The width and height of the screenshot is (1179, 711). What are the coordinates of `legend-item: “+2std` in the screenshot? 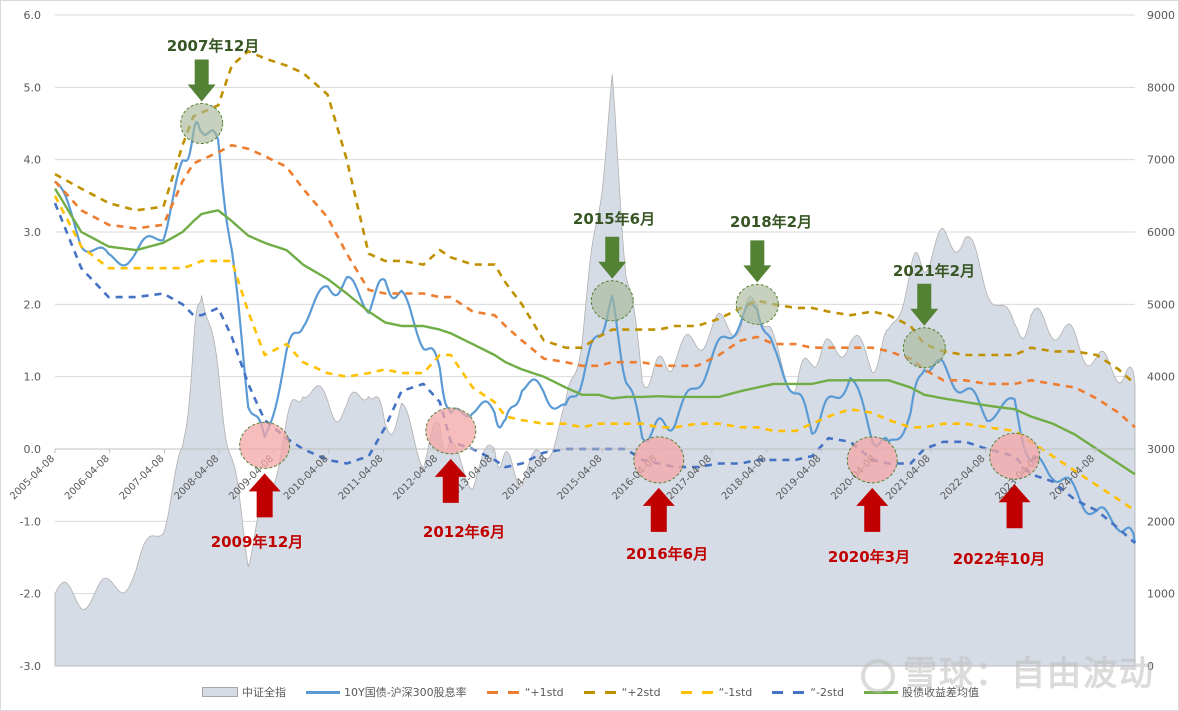 It's located at (622, 692).